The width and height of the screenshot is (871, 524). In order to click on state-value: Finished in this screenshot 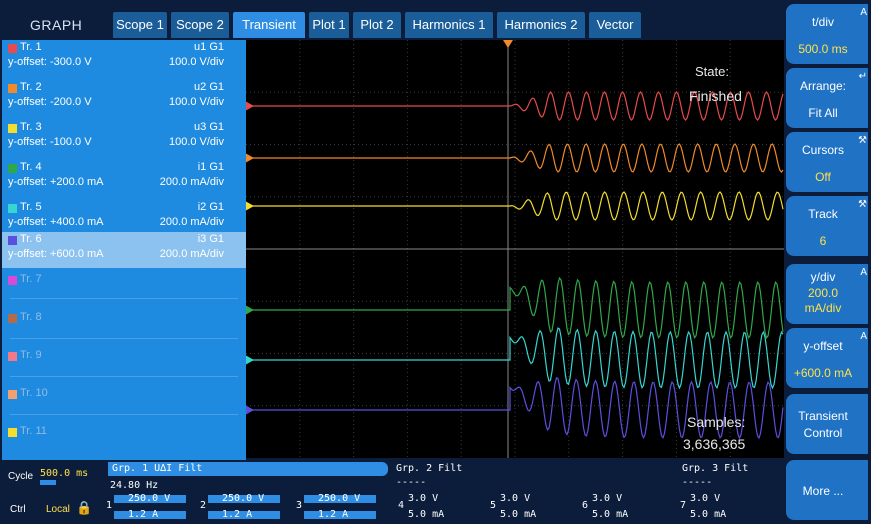, I will do `click(715, 96)`.